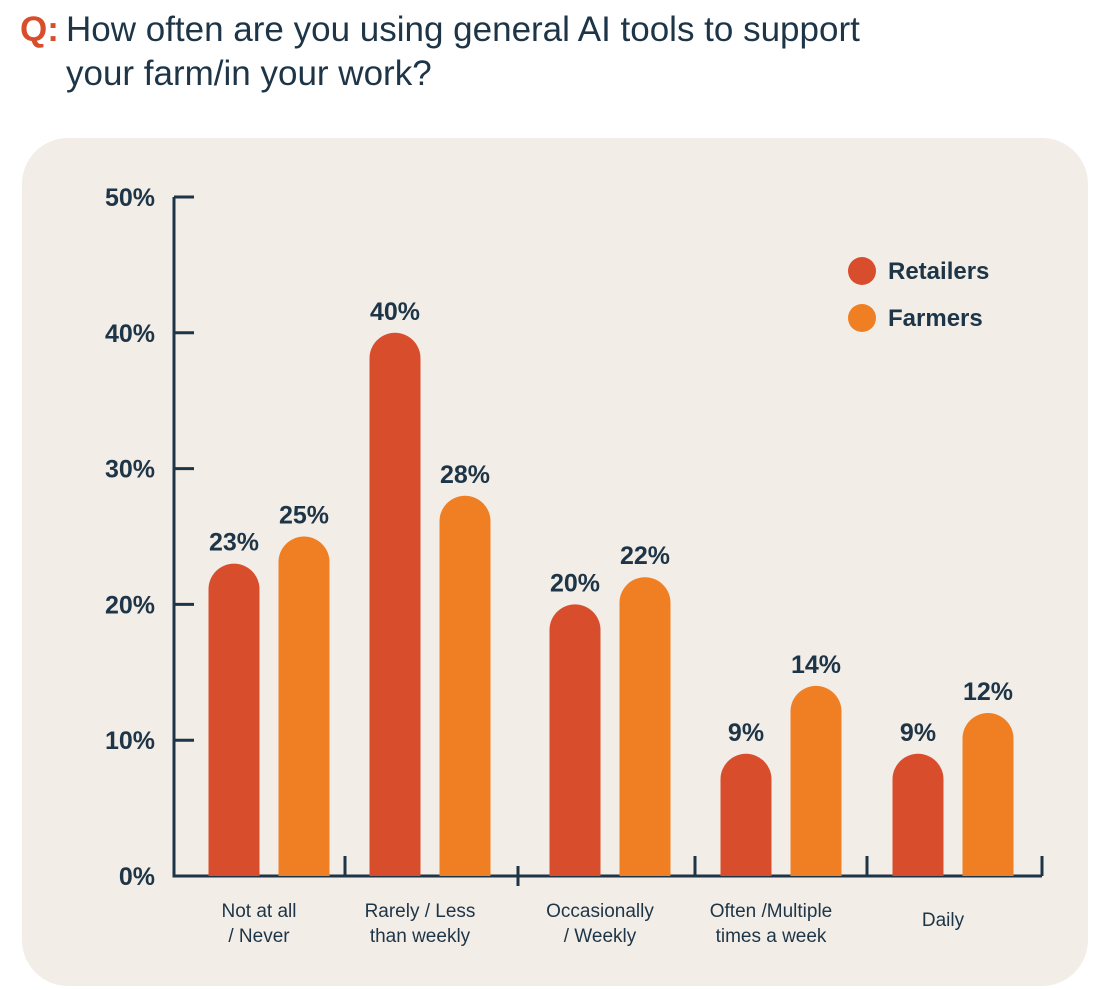 The height and width of the screenshot is (990, 1110). What do you see at coordinates (130, 605) in the screenshot?
I see `y-tick-label: 20%` at bounding box center [130, 605].